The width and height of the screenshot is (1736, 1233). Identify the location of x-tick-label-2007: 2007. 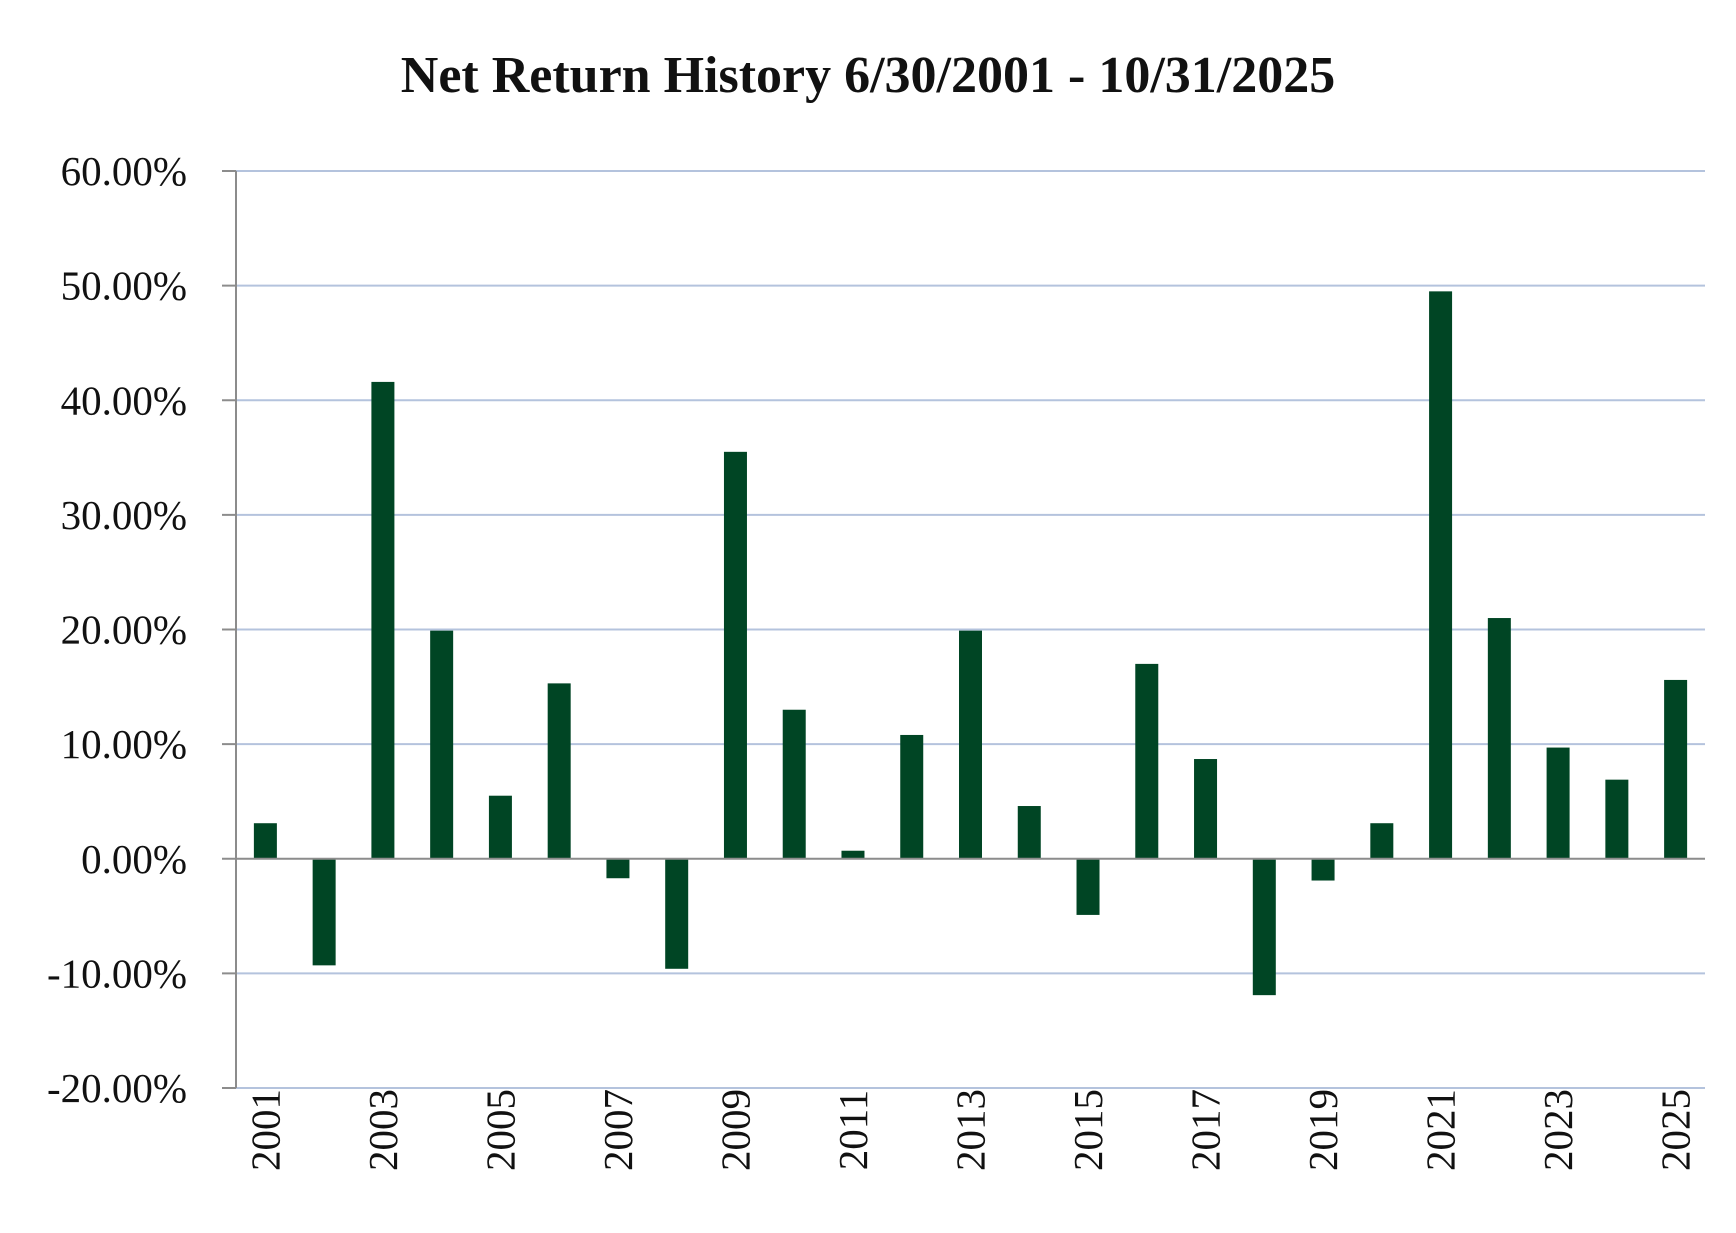
(618, 1130).